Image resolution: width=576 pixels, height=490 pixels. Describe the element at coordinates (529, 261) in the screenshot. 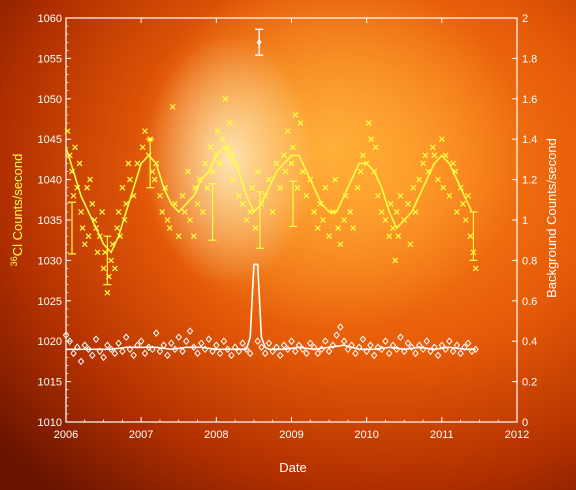

I see `y-right-tick-label: 0.8` at that location.